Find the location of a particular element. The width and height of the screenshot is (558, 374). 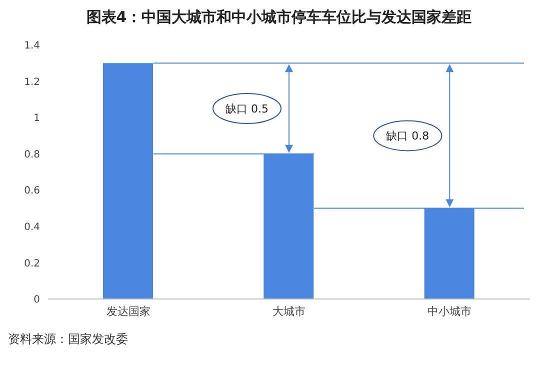

annotation: 缺口 0.8 is located at coordinates (408, 136).